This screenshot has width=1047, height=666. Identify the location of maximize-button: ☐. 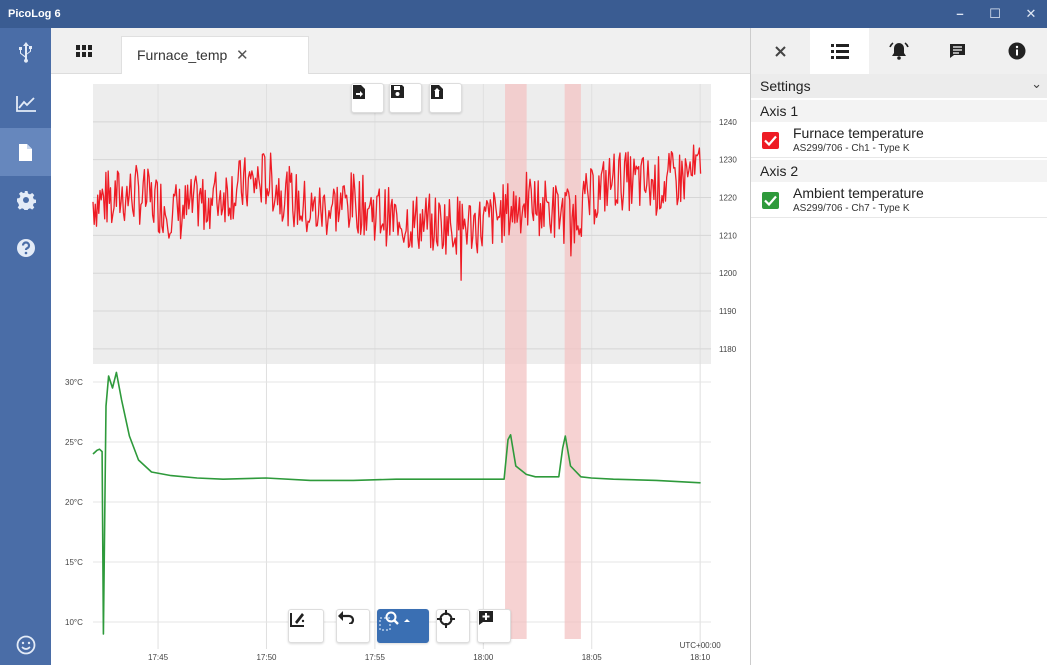
(995, 13).